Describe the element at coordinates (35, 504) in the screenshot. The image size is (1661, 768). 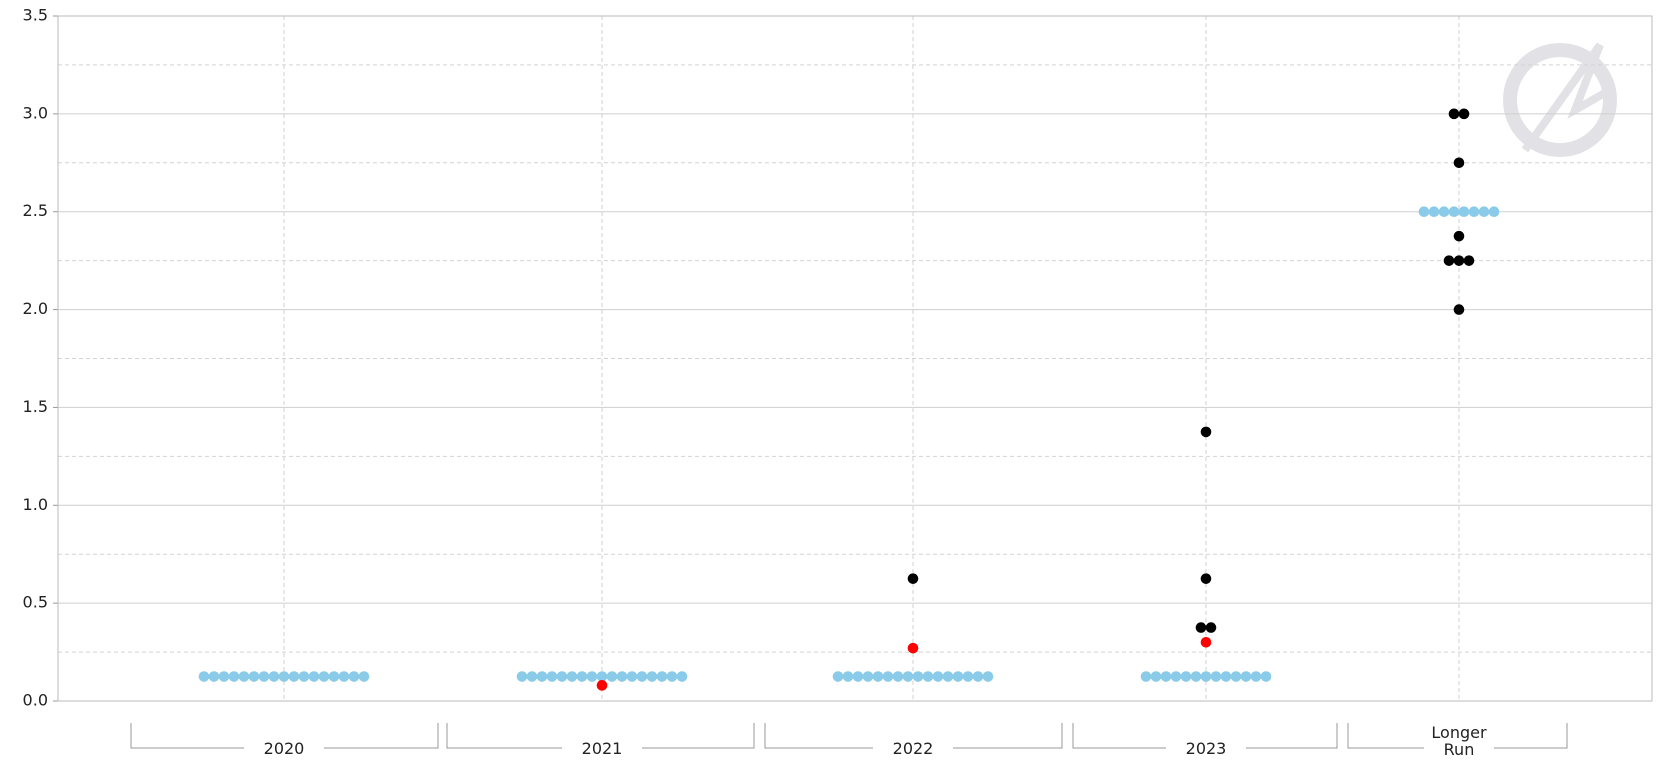
I see `y-tick-label: 1.0` at that location.